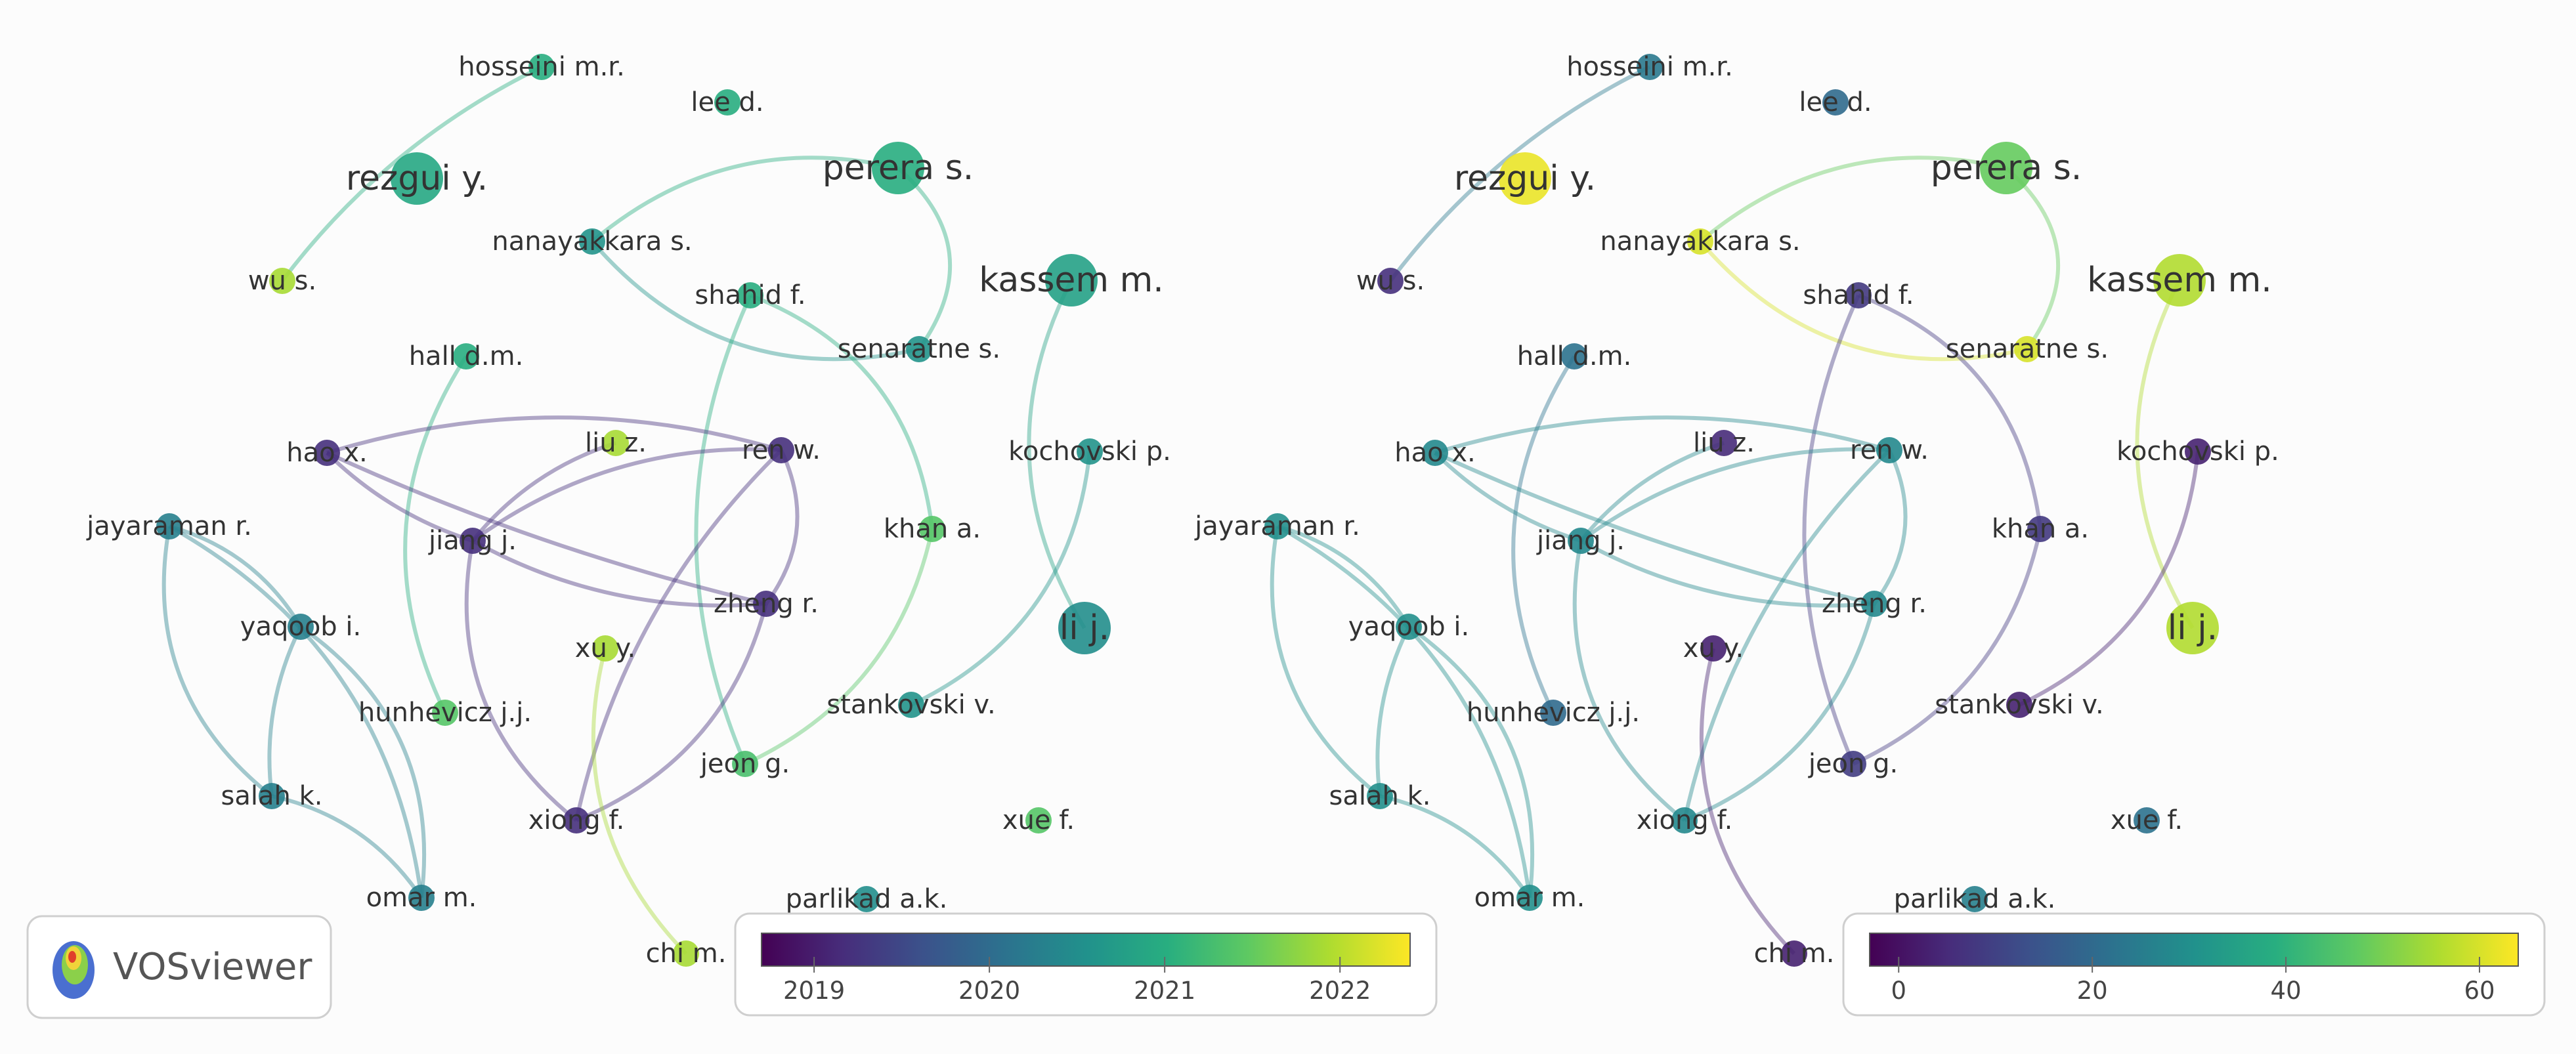 Image resolution: width=2576 pixels, height=1054 pixels. I want to click on node-label-wu: wu s., so click(282, 281).